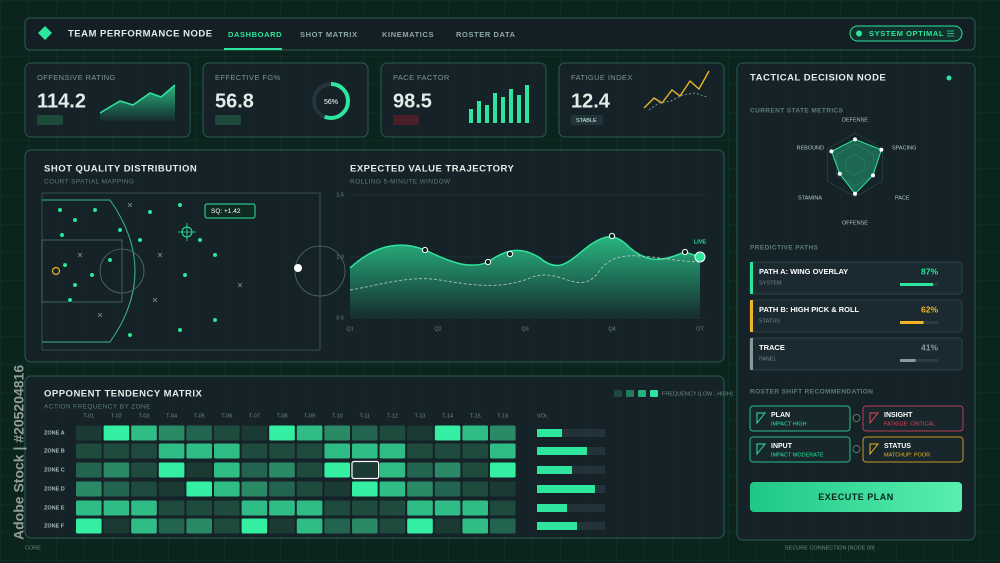 The image size is (1000, 563). What do you see at coordinates (54, 433) in the screenshot?
I see `row-label: ZONE A` at bounding box center [54, 433].